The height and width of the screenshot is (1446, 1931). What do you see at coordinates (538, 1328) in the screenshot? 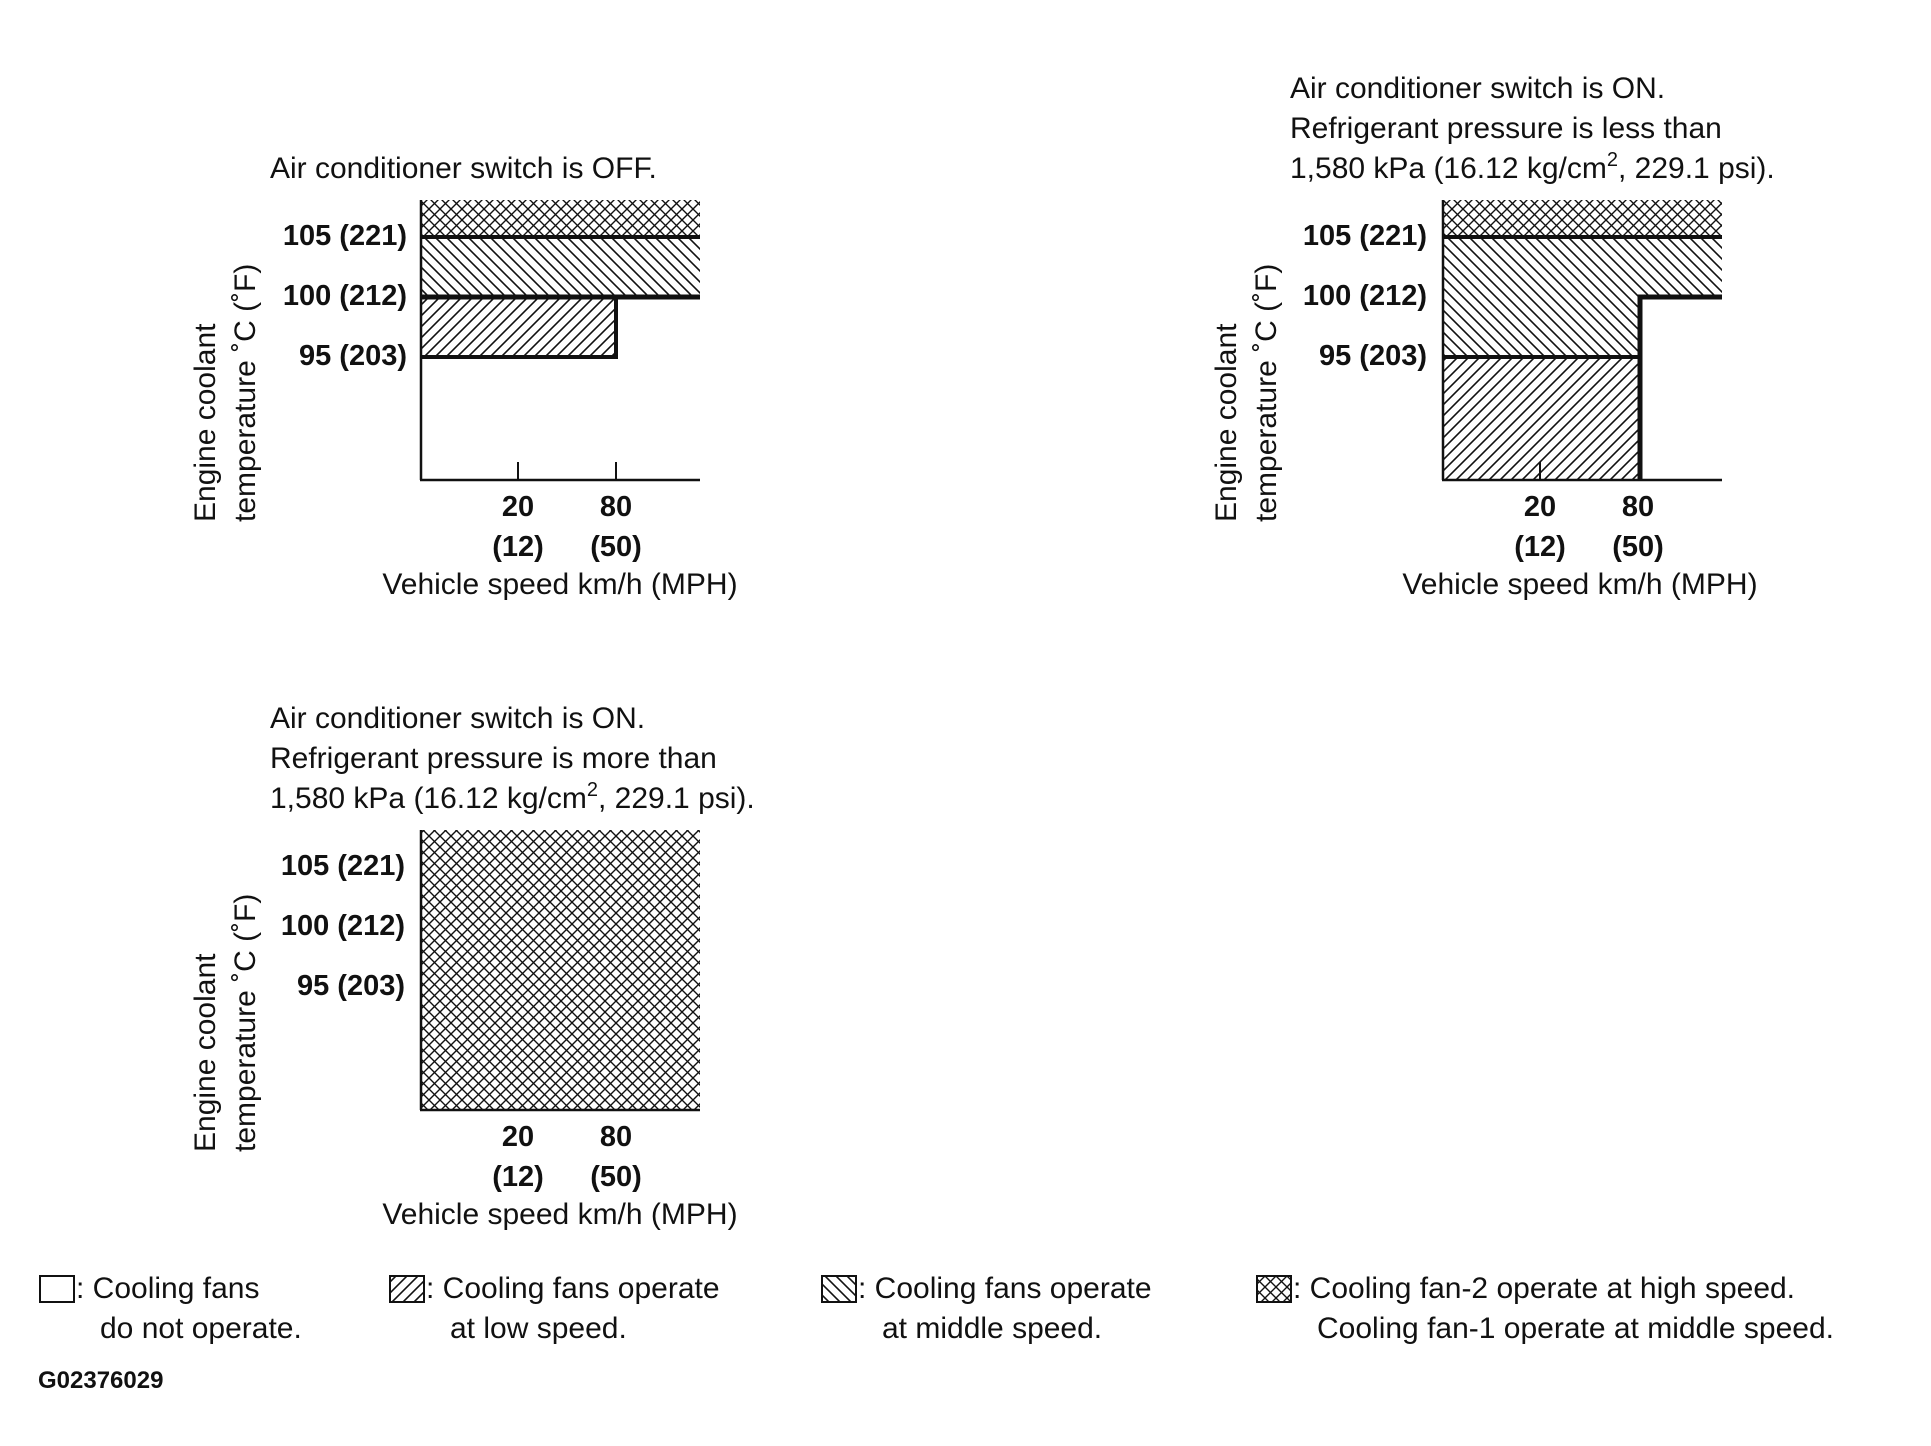
I see `legend-line2: at low speed.` at bounding box center [538, 1328].